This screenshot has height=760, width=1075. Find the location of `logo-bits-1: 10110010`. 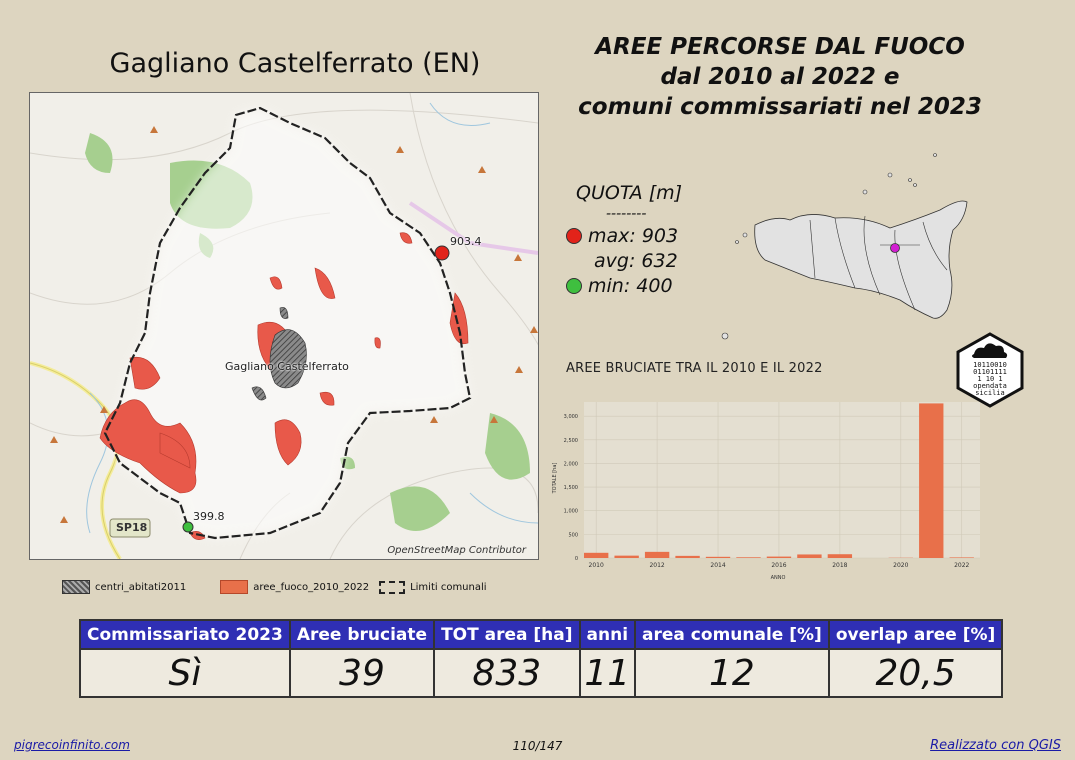

logo-bits-1: 10110010 is located at coordinates (990, 365).